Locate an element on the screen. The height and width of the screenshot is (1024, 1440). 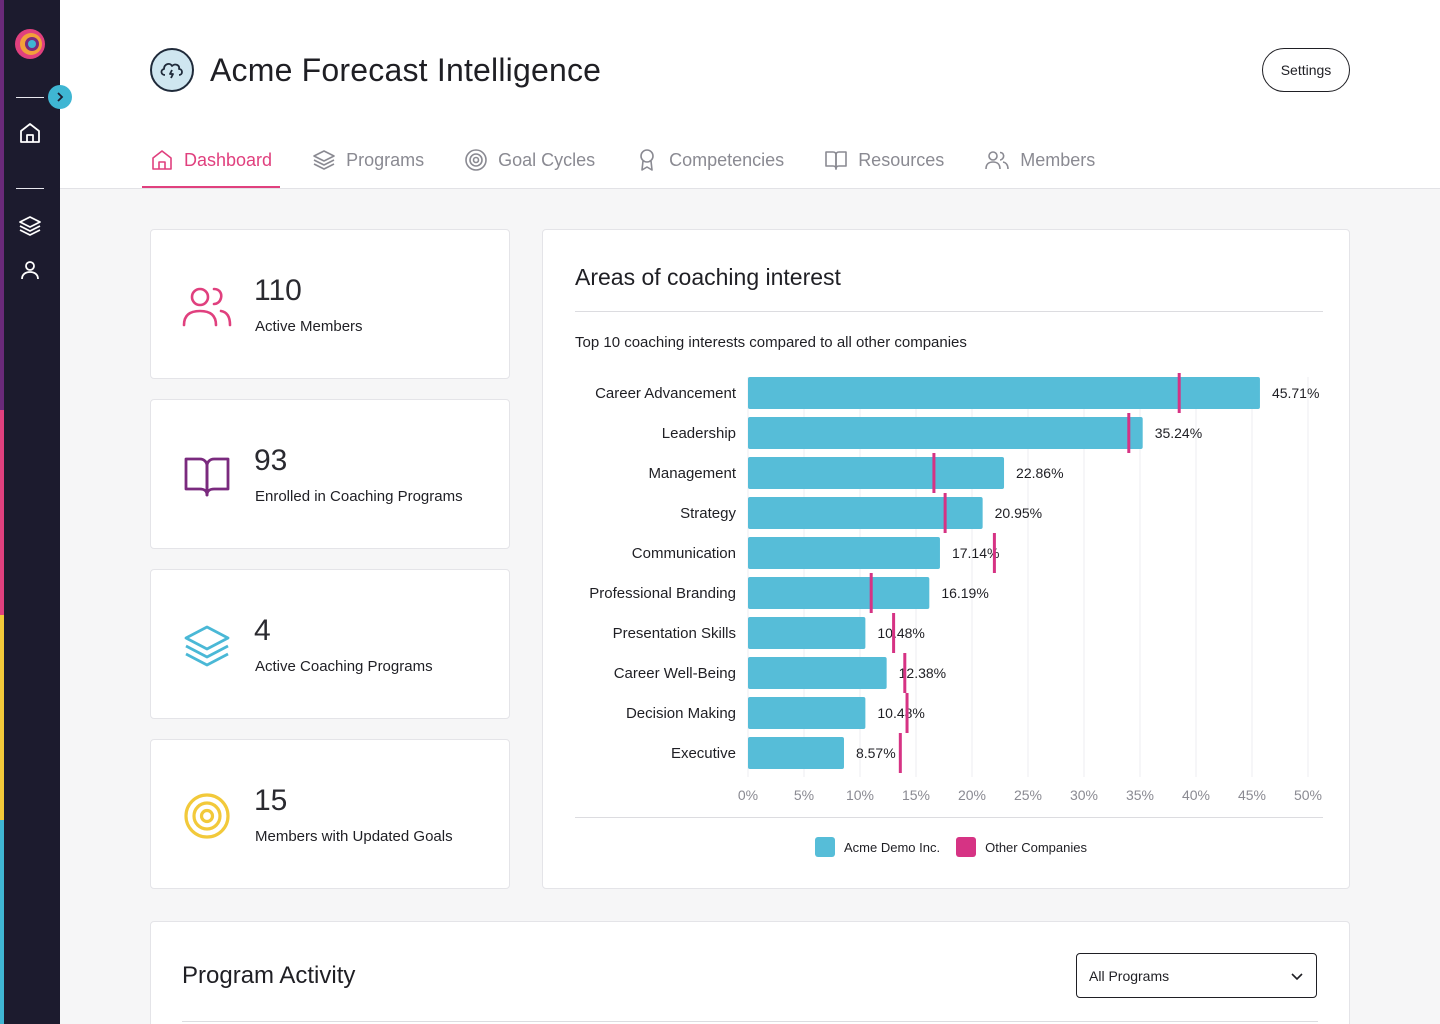
tab-programs: Programs is located at coordinates (368, 160).